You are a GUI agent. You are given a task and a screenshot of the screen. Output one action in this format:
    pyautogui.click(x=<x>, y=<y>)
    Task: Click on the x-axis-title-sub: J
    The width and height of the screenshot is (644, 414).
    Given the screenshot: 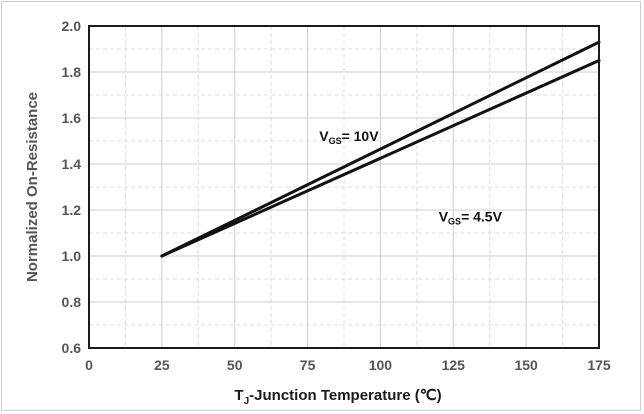 What is the action you would take?
    pyautogui.click(x=247, y=401)
    